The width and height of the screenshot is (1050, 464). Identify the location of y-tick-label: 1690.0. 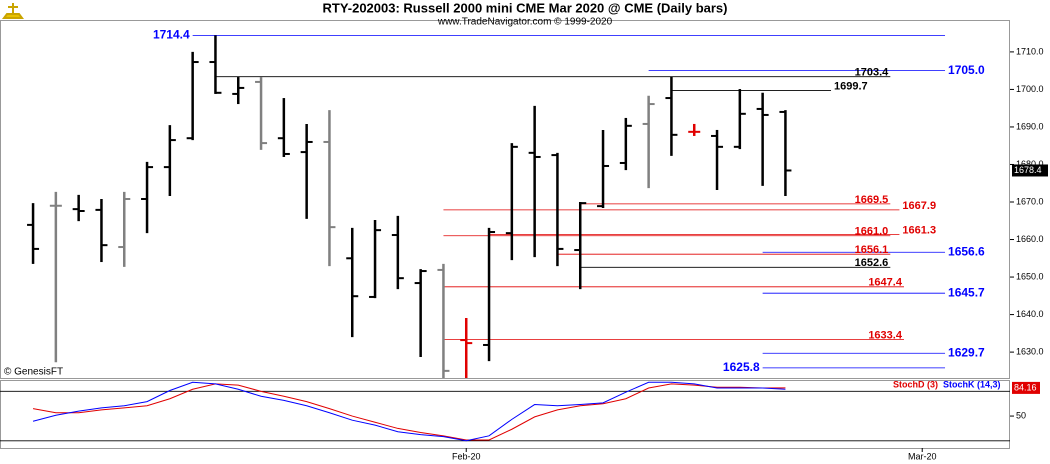
(1030, 126).